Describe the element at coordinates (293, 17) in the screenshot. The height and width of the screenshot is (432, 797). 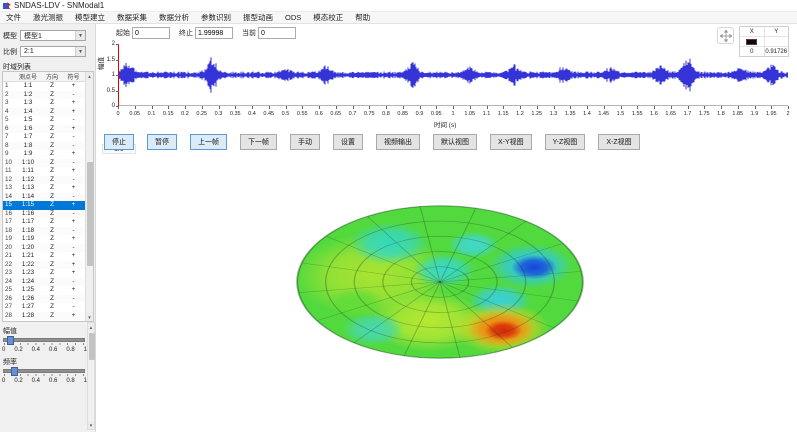
I see `menu-item: ODS` at that location.